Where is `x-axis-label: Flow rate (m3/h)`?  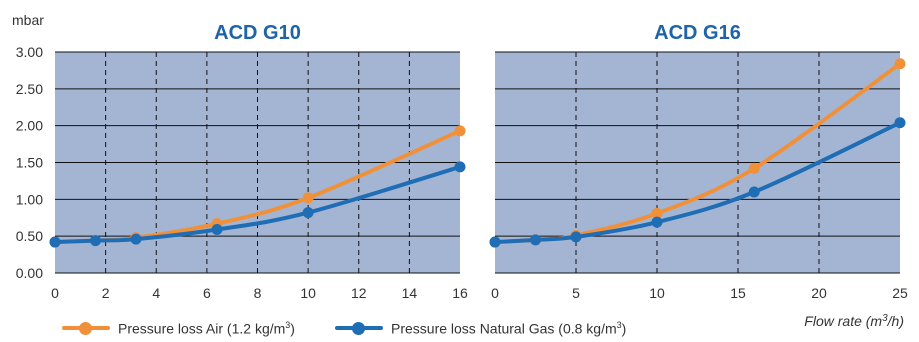 x-axis-label: Flow rate (m3/h) is located at coordinates (854, 321).